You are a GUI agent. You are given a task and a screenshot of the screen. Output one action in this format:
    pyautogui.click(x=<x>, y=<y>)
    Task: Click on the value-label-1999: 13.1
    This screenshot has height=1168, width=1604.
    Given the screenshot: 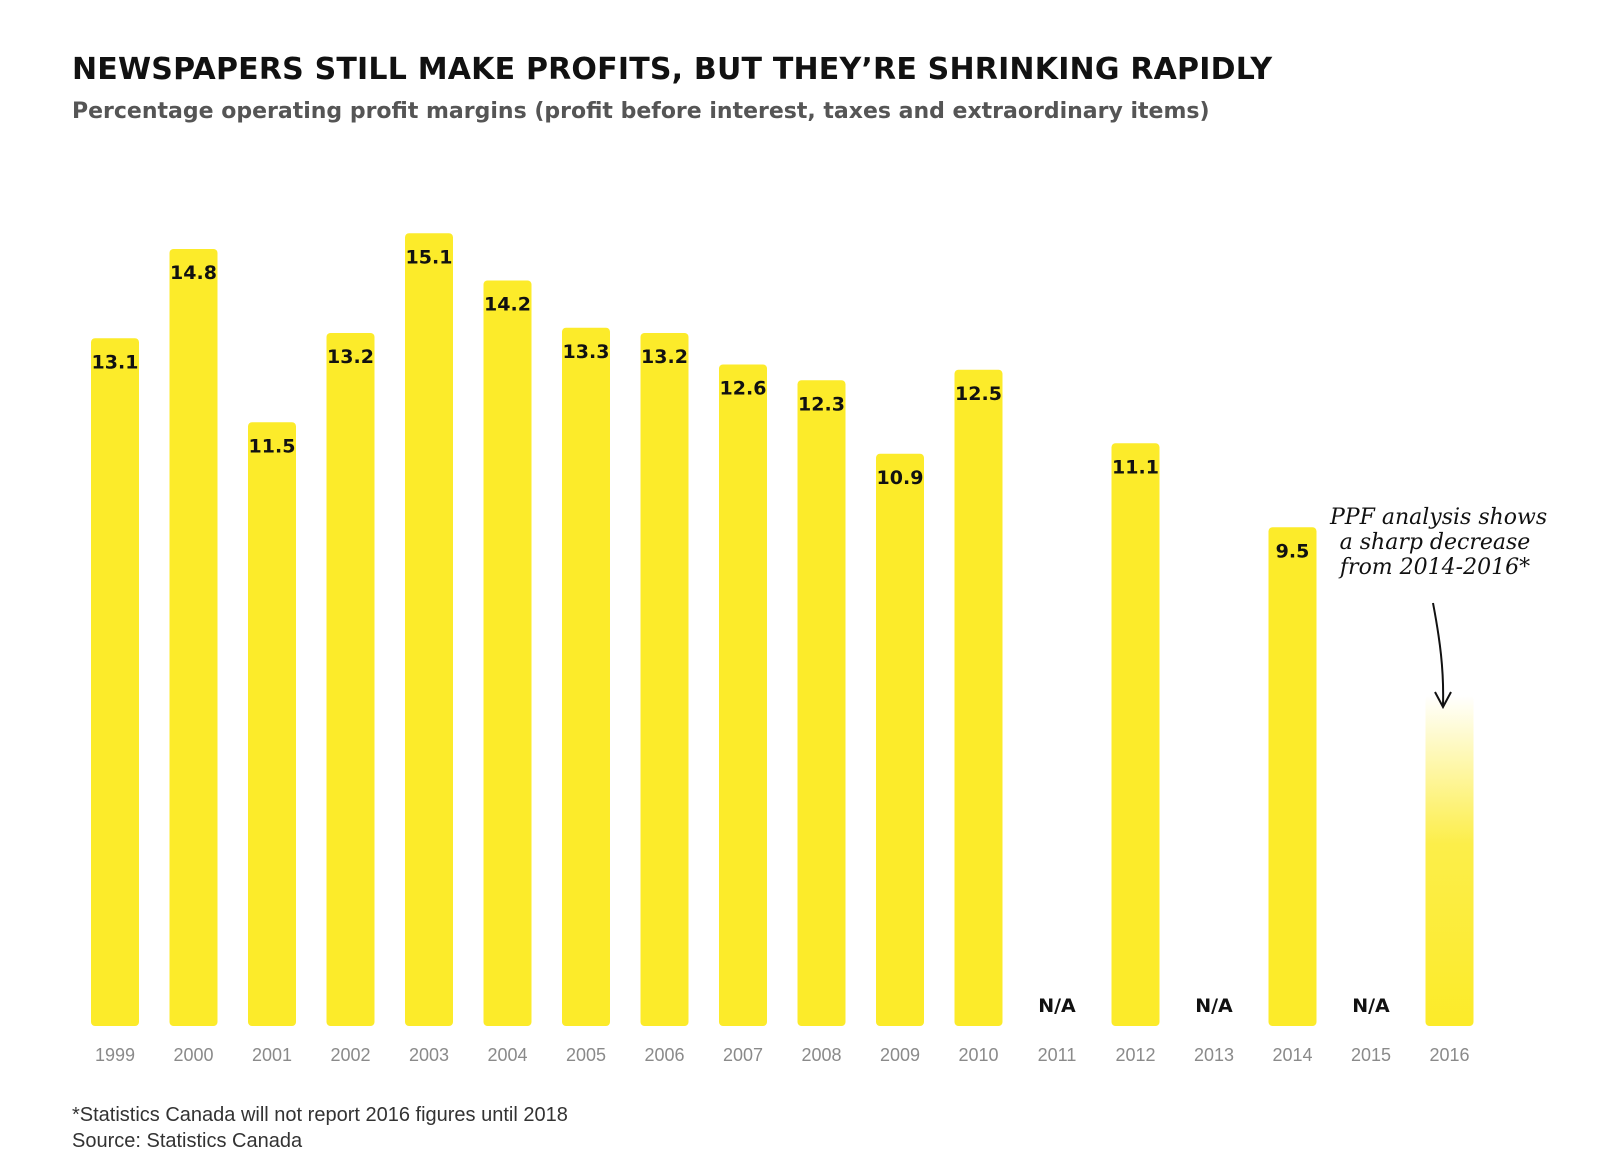 What is the action you would take?
    pyautogui.click(x=115, y=362)
    